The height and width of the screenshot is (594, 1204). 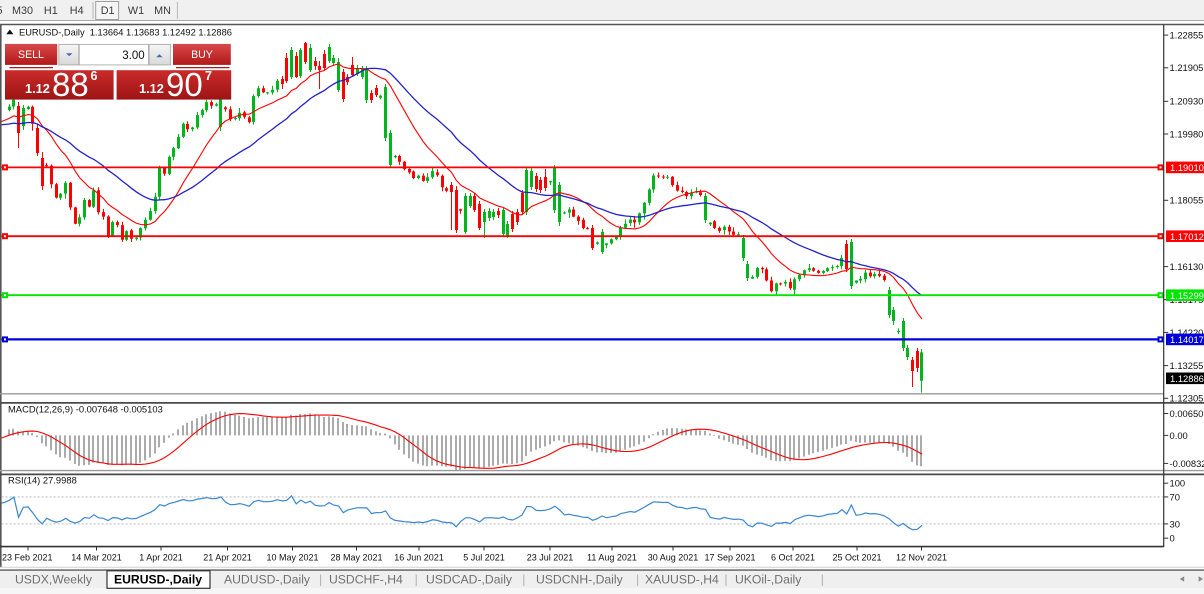 What do you see at coordinates (1187, 35) in the screenshot?
I see `svg-text: 1.22855` at bounding box center [1187, 35].